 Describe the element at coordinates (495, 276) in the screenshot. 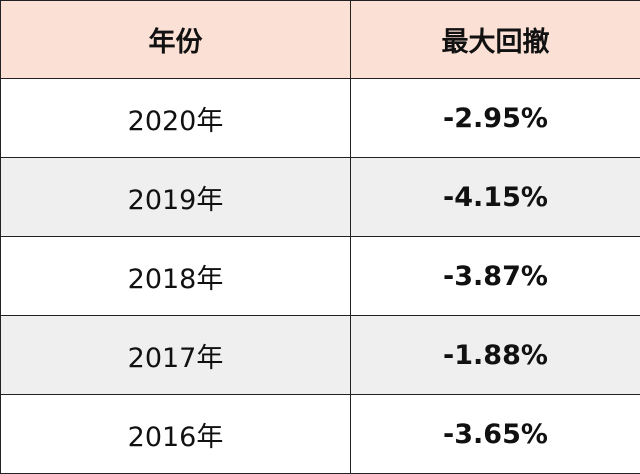

I see `drawdown-cell: -3.87%` at that location.